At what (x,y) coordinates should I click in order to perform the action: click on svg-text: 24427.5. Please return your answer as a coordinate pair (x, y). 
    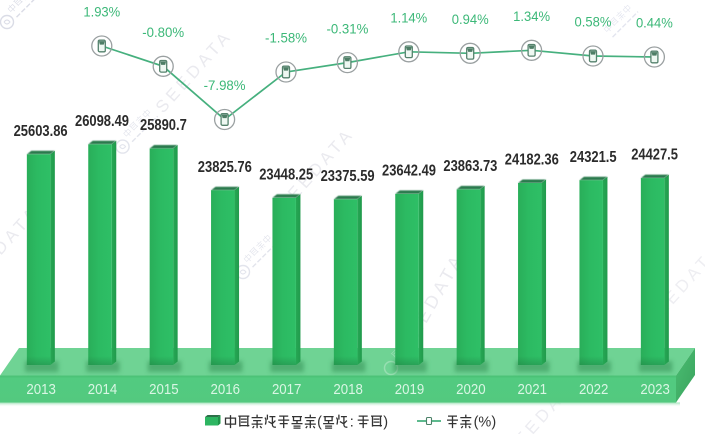
    Looking at the image, I should click on (654, 155).